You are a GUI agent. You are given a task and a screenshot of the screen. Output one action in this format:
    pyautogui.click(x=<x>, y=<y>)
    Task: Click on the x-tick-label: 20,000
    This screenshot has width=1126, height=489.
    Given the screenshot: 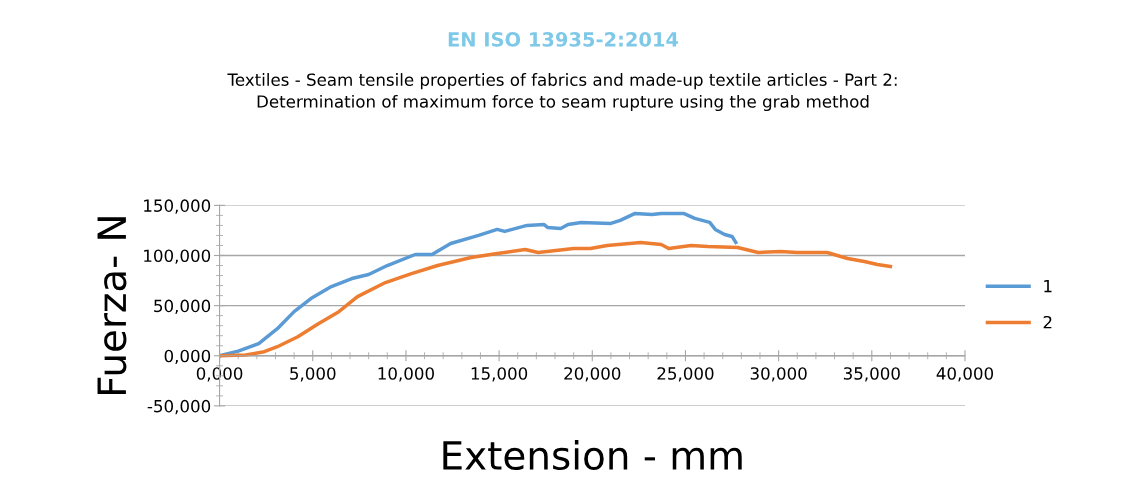 What is the action you would take?
    pyautogui.click(x=592, y=374)
    